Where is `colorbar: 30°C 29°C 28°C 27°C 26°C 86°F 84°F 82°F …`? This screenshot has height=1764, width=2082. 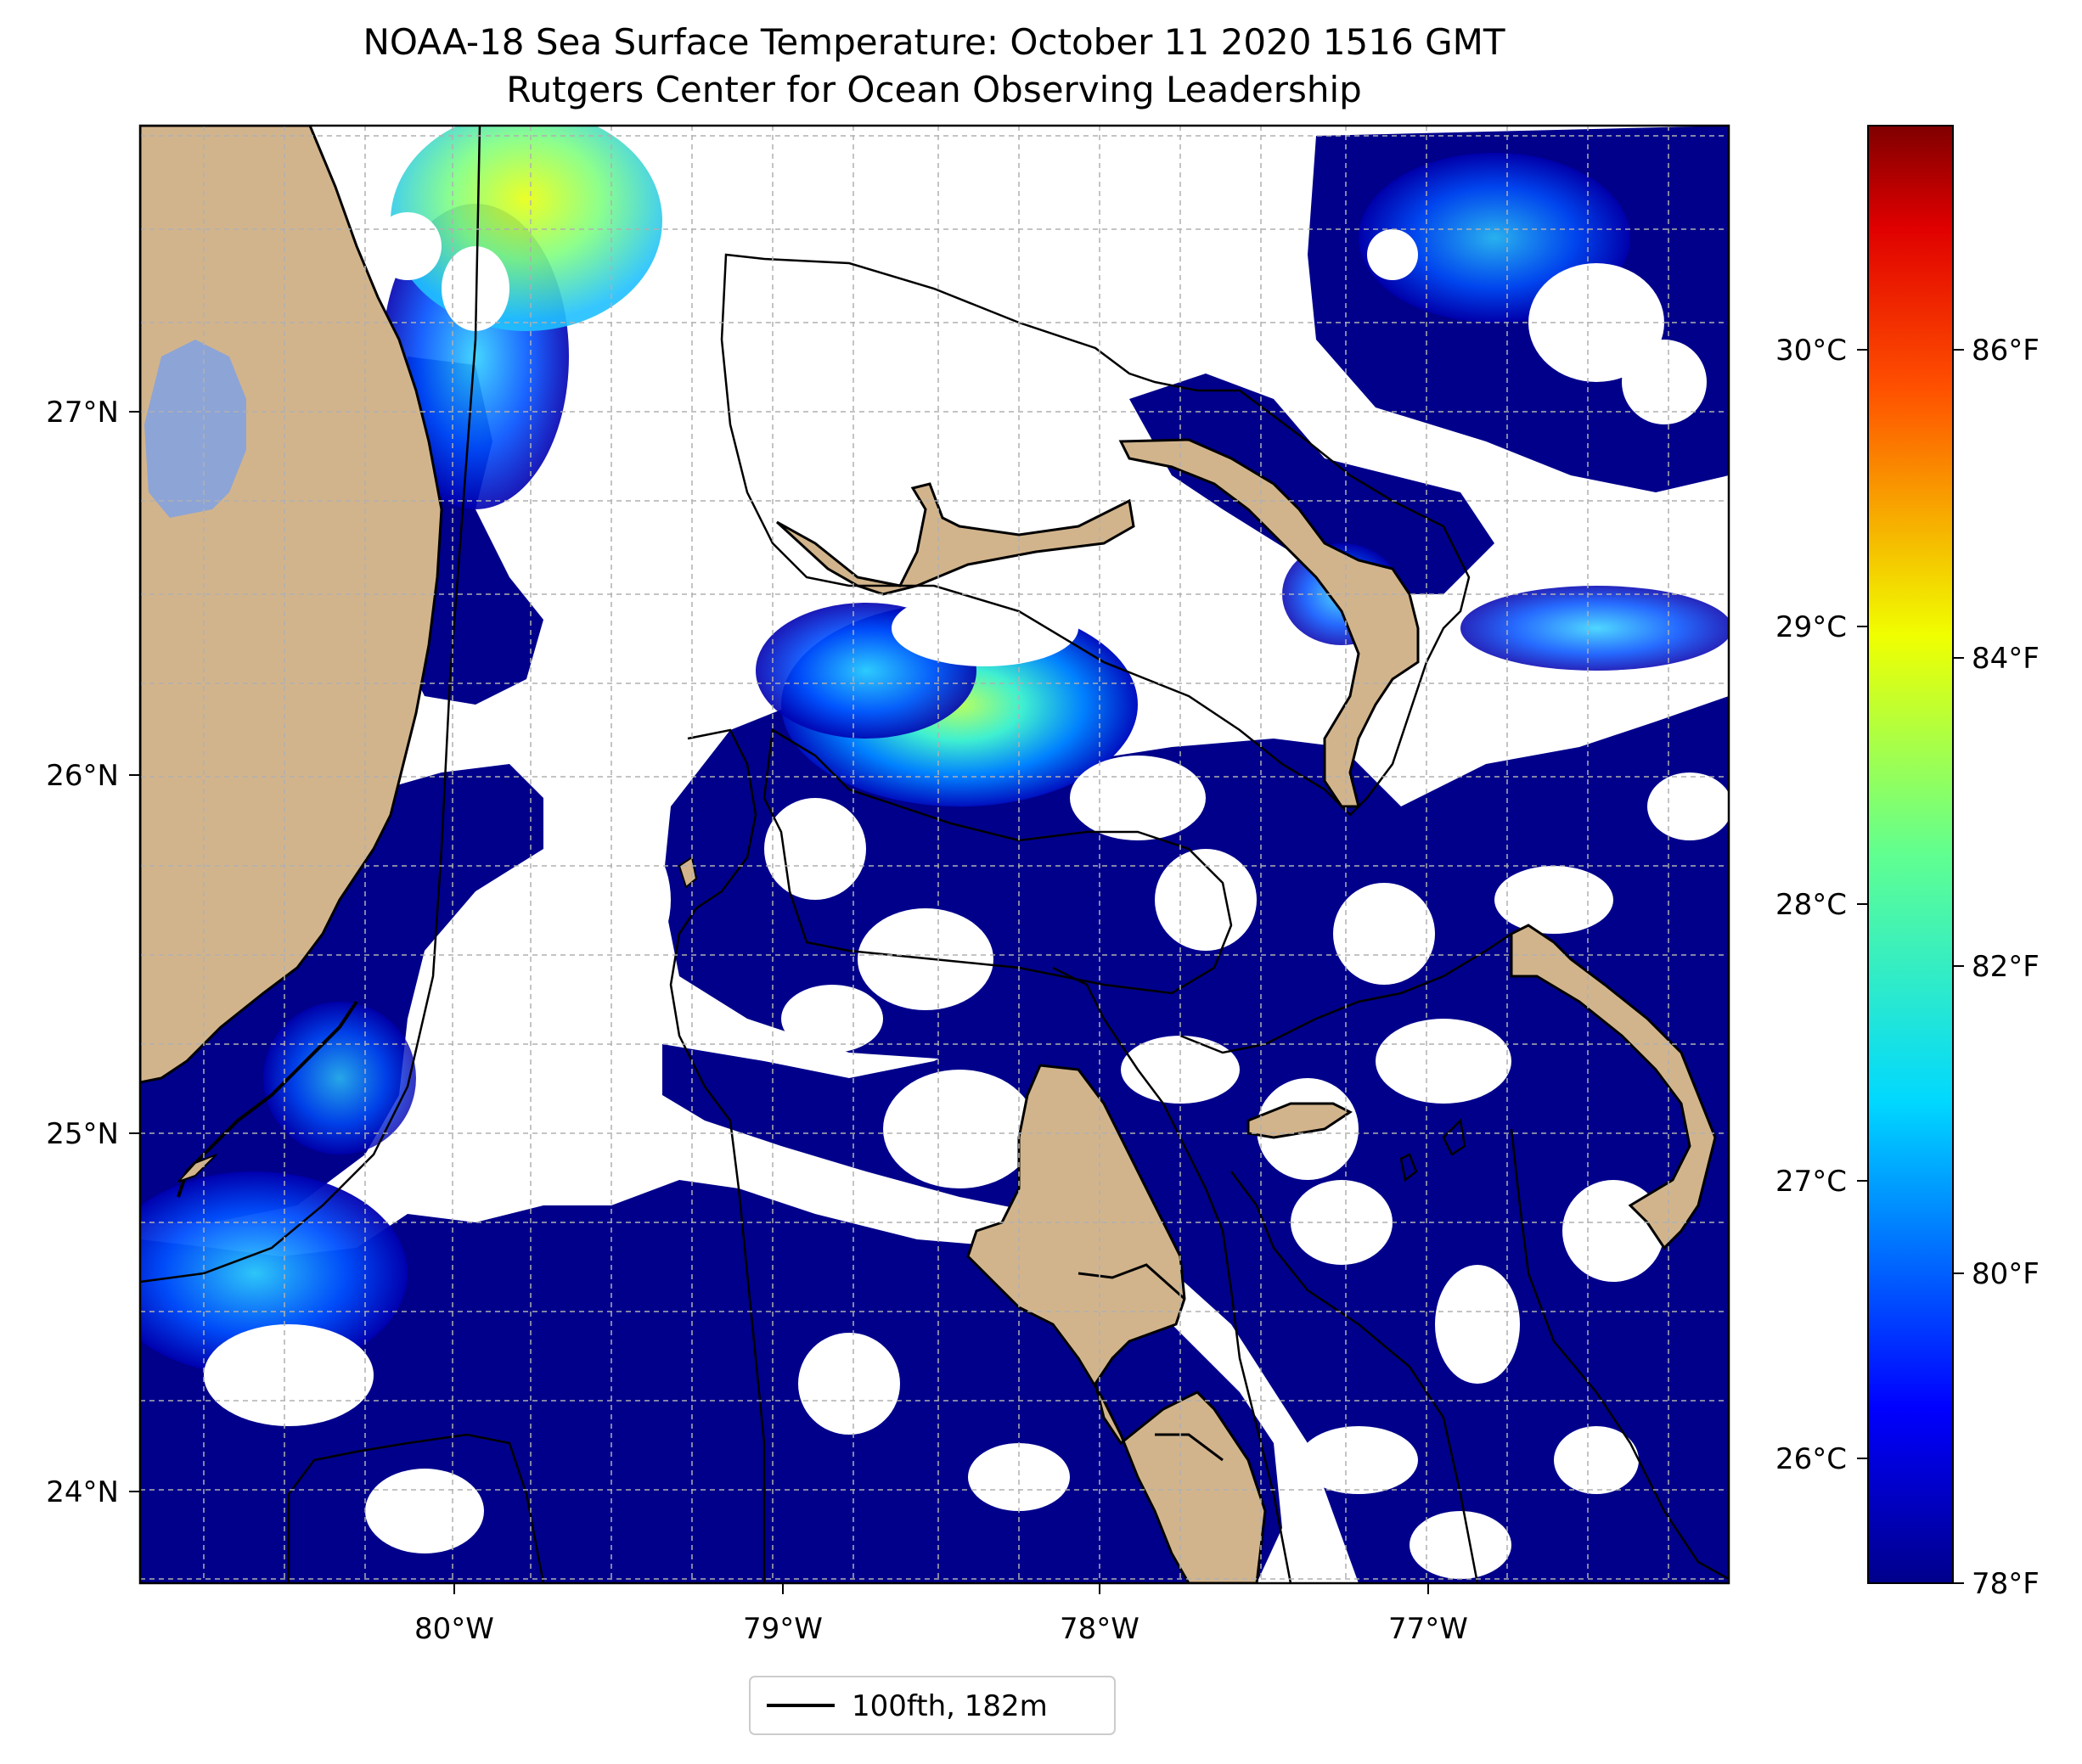
colorbar: 30°C 29°C 28°C 27°C 26°C 86°F 84°F 82°F … is located at coordinates (1908, 863).